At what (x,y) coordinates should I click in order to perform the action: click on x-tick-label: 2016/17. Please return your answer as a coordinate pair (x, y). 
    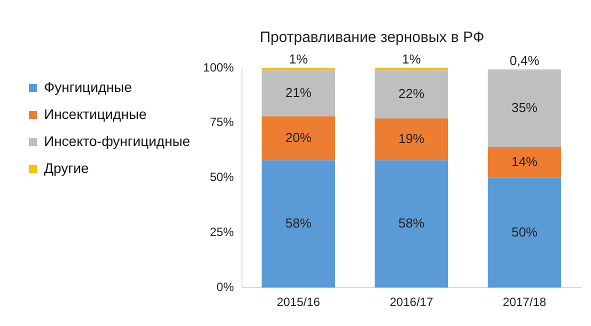
    Looking at the image, I should click on (412, 302).